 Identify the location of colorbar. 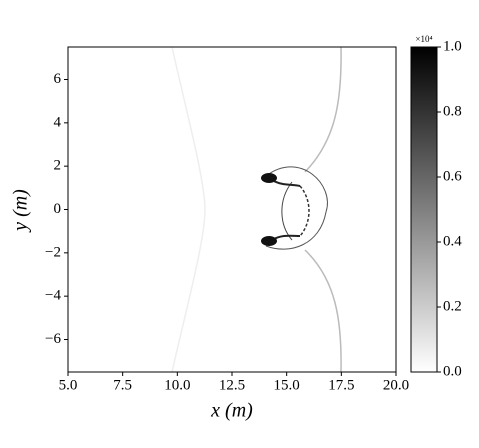
(424, 209).